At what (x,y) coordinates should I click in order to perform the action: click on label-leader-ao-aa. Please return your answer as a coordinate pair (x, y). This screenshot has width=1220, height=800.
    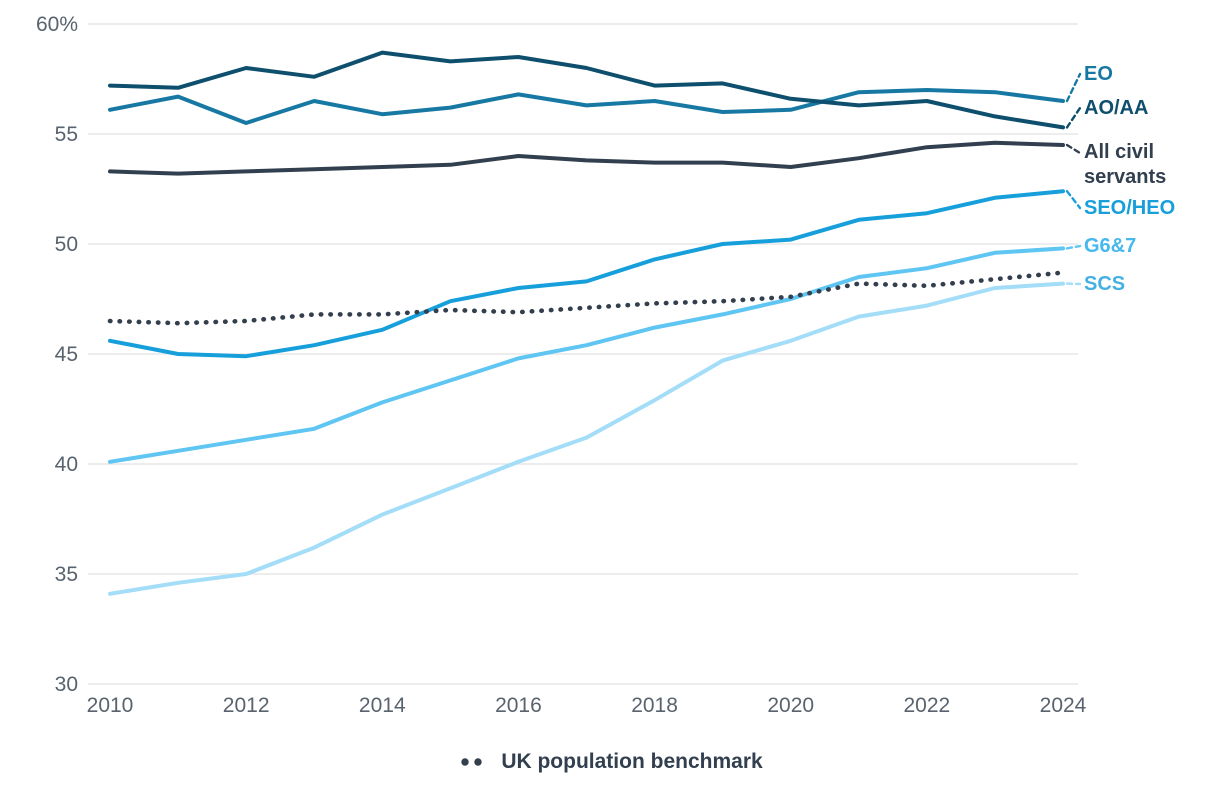
    Looking at the image, I should click on (1073, 117).